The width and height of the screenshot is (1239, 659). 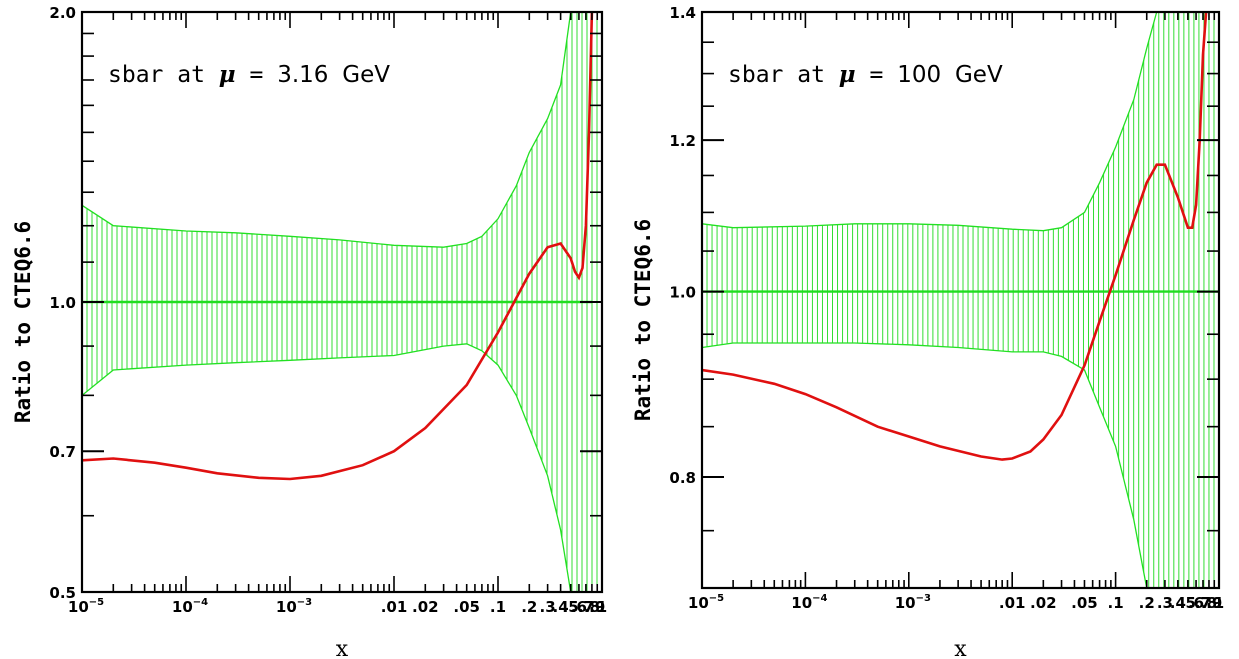 I want to click on band-upper-edge, so click(x=960, y=122).